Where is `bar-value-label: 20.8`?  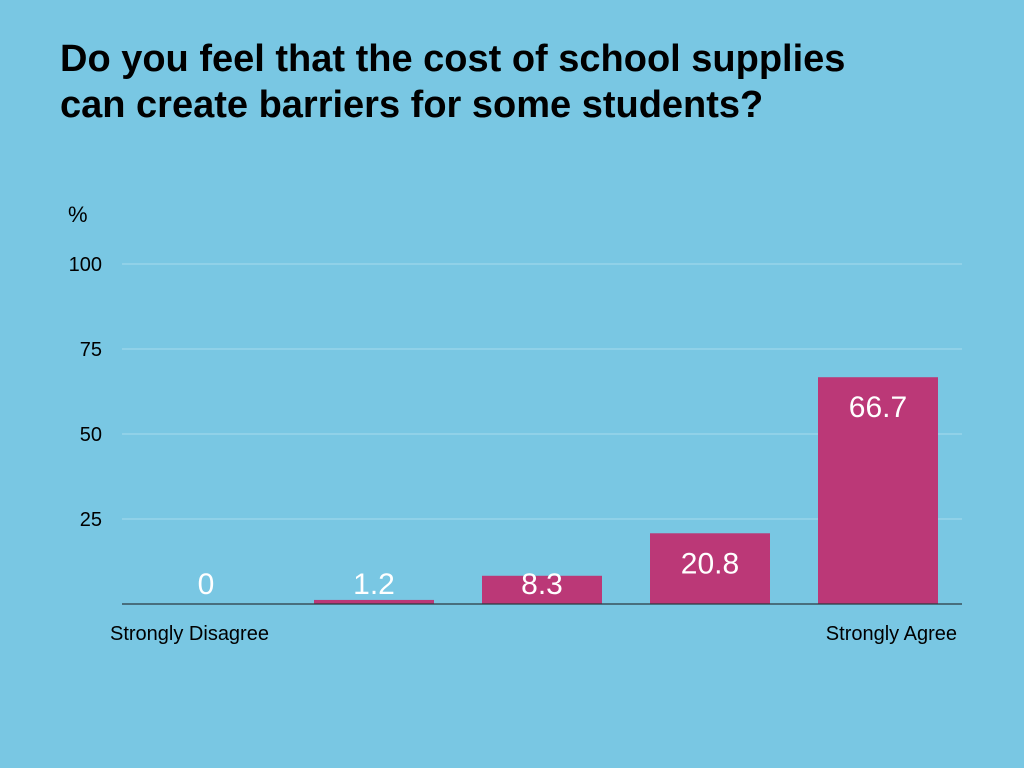
bar-value-label: 20.8 is located at coordinates (710, 563).